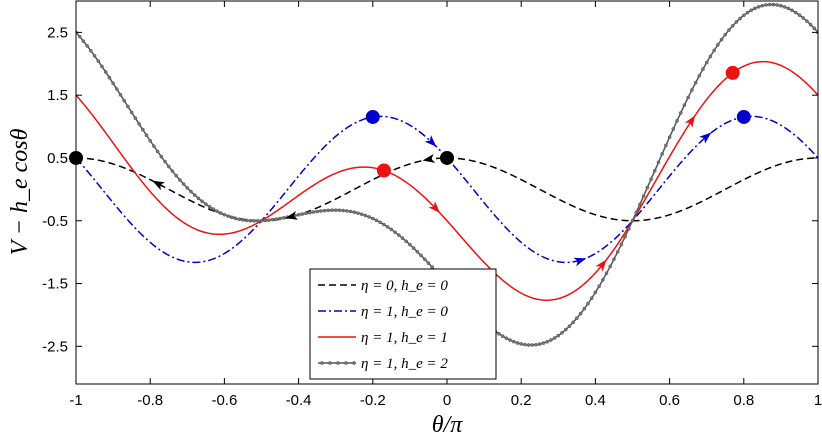 The width and height of the screenshot is (822, 443). Describe the element at coordinates (595, 400) in the screenshot. I see `x-tick-label: 0.4` at that location.